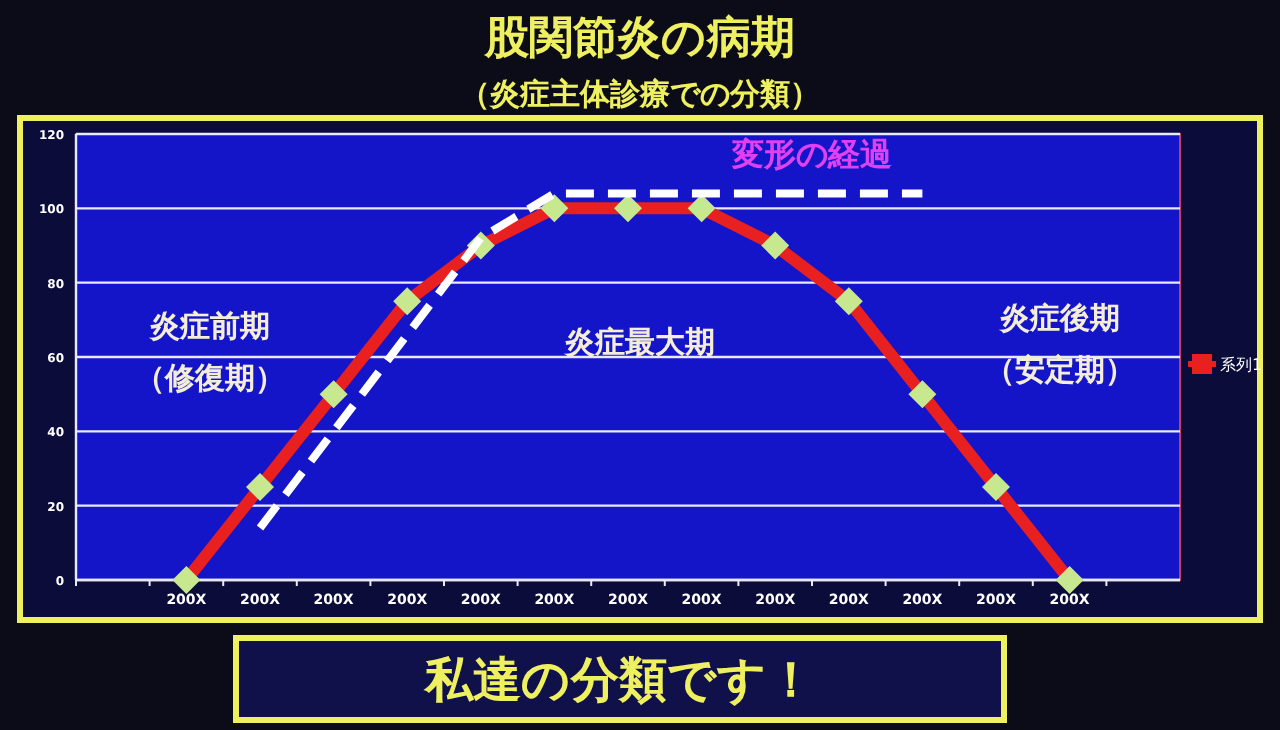  What do you see at coordinates (640, 94) in the screenshot?
I see `chart-subtitle: （炎症主体診療での分類）` at bounding box center [640, 94].